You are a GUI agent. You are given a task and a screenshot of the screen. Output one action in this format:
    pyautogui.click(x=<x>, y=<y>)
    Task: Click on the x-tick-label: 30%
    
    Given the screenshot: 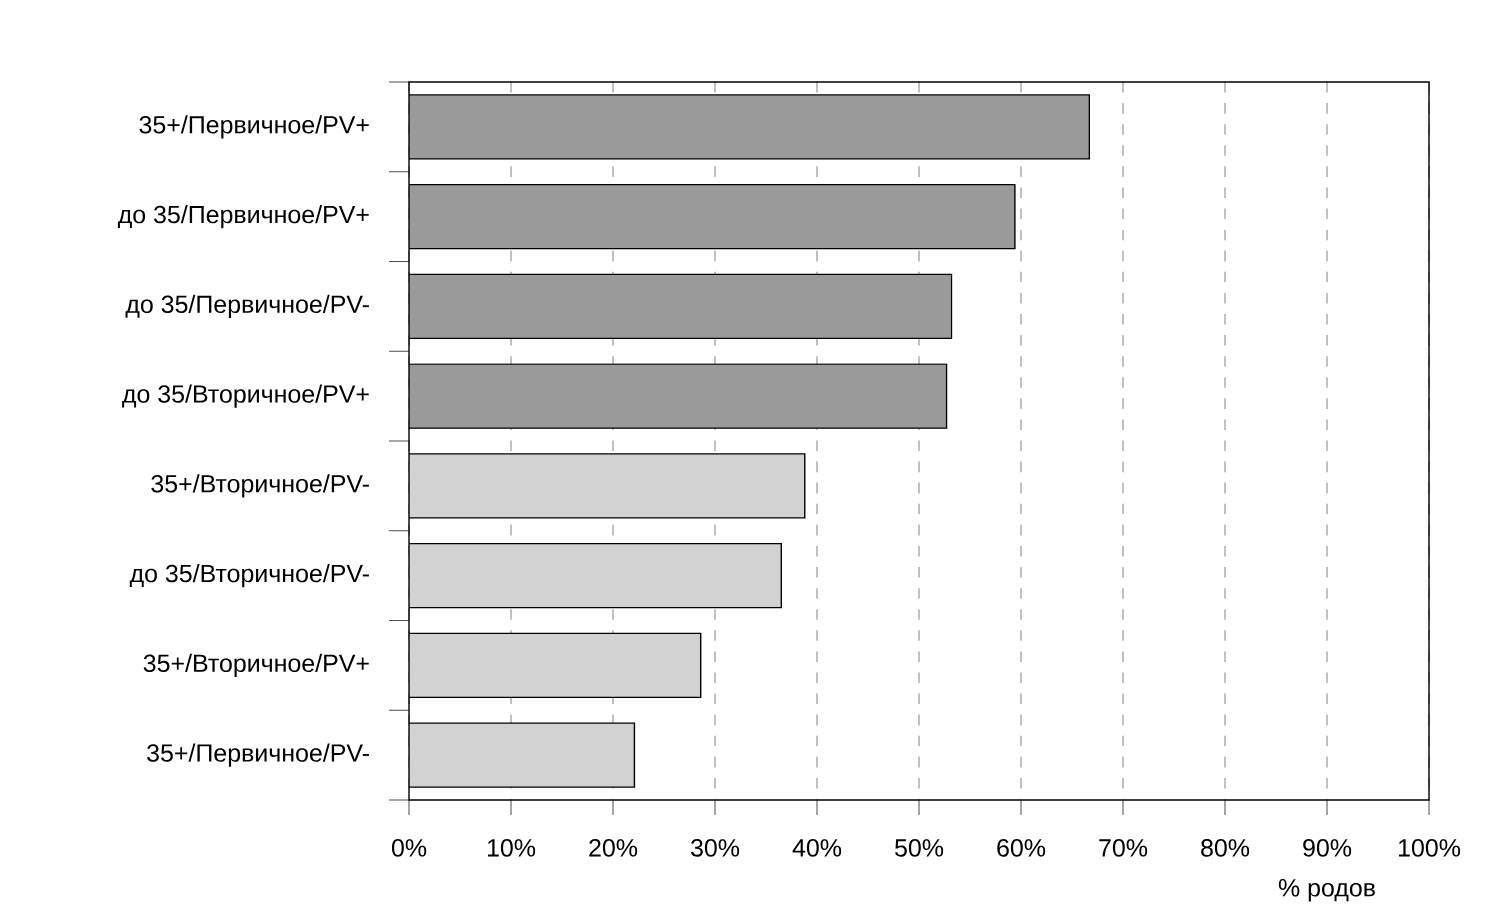 What is the action you would take?
    pyautogui.click(x=715, y=848)
    